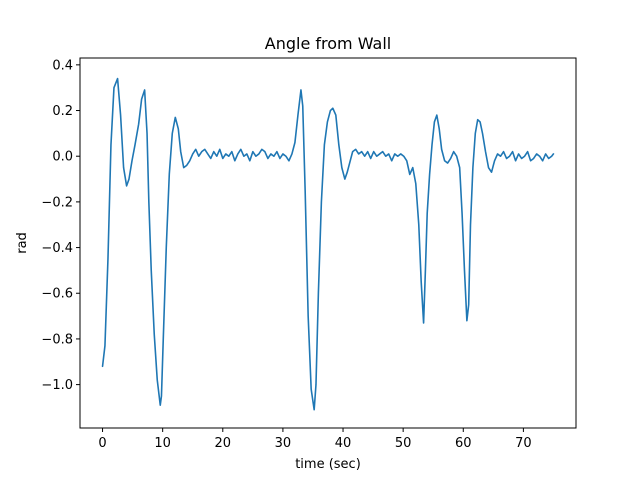 The image size is (640, 480). Describe the element at coordinates (102, 443) in the screenshot. I see `x-tick-label: 0` at that location.